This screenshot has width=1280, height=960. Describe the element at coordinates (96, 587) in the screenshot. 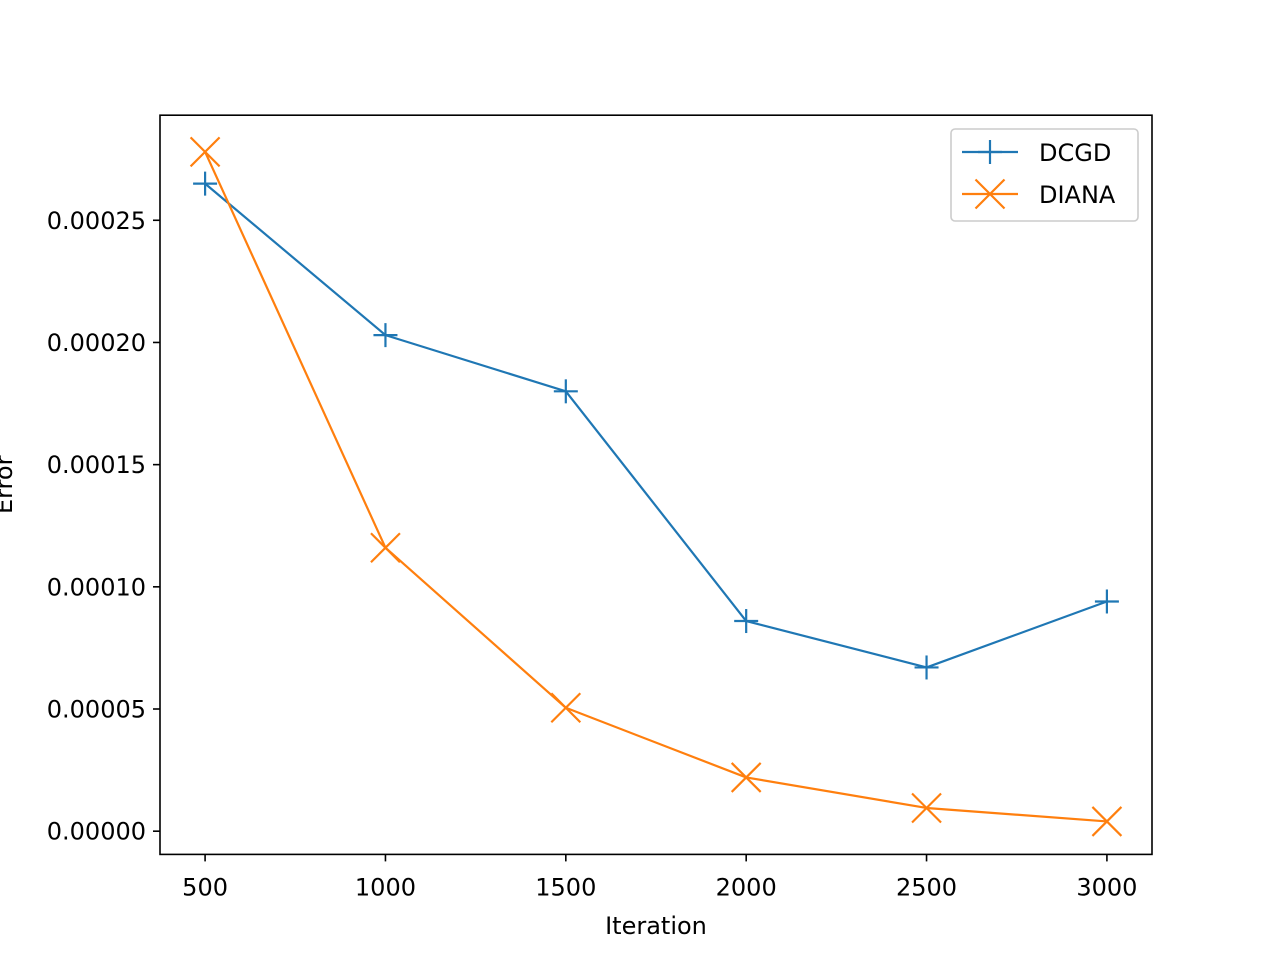

I see `y-tick-label: 0.00010` at that location.